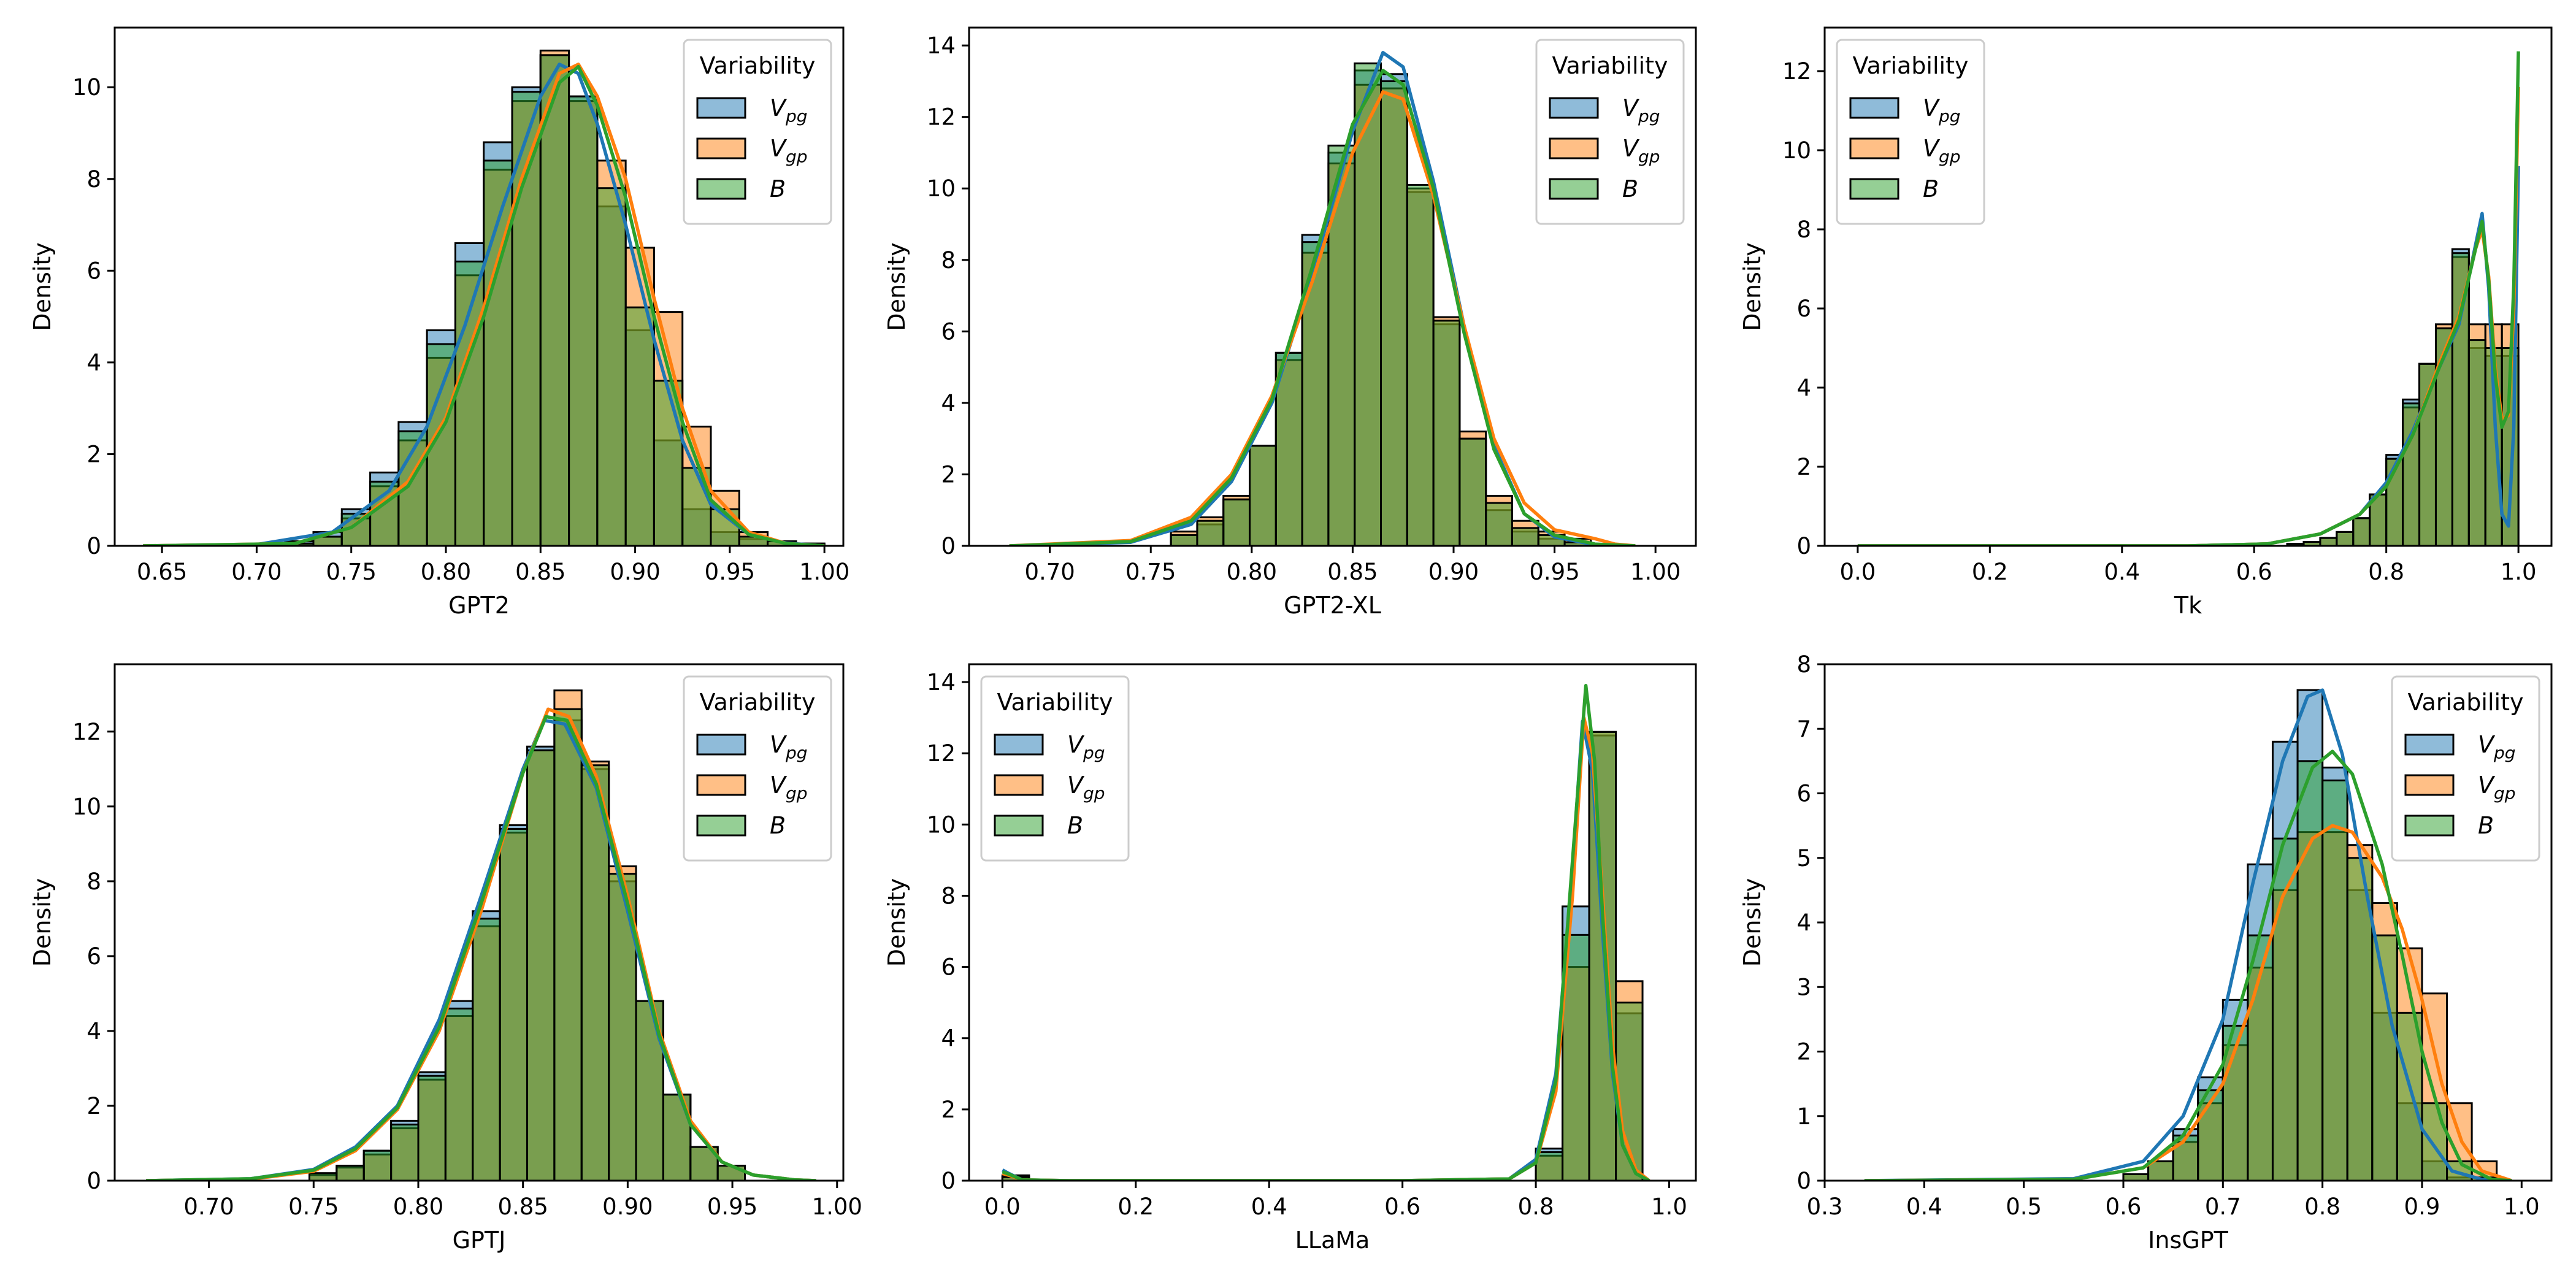 The width and height of the screenshot is (2576, 1288). What do you see at coordinates (1453, 572) in the screenshot?
I see `x-tick-label: 0.90` at bounding box center [1453, 572].